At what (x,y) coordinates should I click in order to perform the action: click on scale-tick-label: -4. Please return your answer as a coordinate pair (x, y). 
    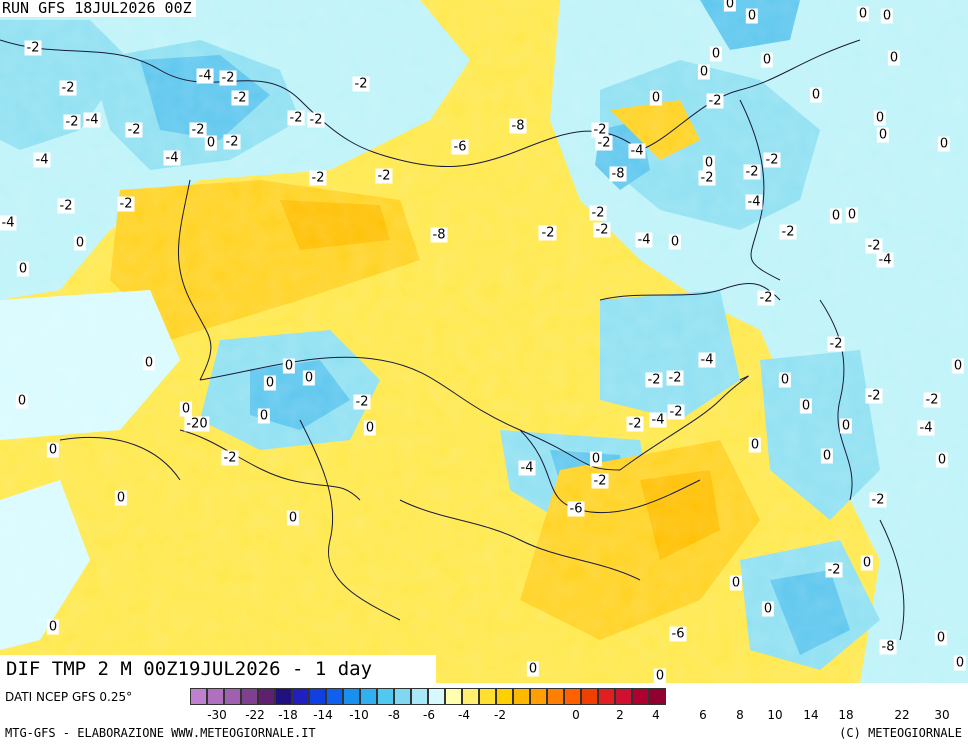
    Looking at the image, I should click on (464, 715).